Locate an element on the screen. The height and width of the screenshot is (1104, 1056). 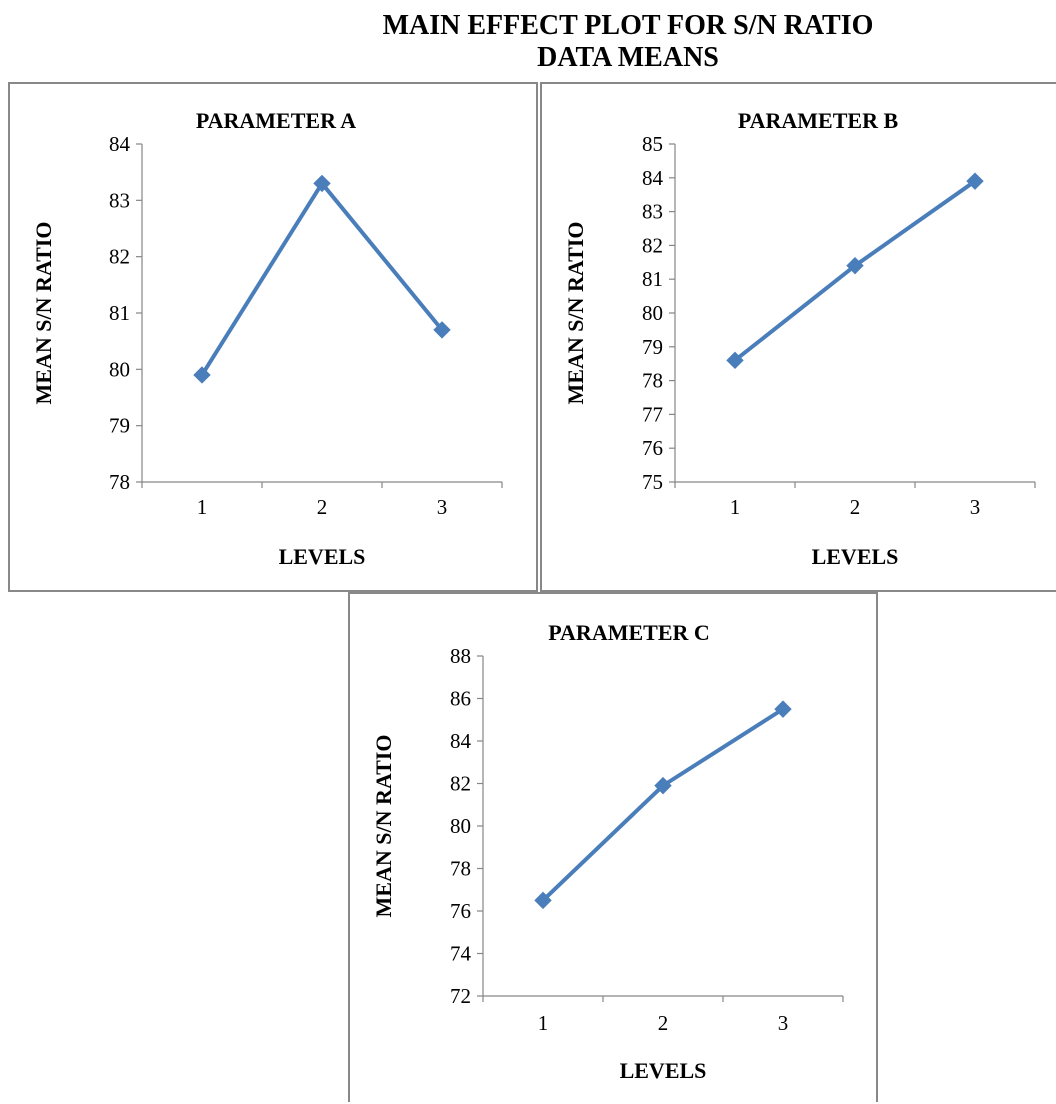
chart-title: PARAMETER B is located at coordinates (818, 120).